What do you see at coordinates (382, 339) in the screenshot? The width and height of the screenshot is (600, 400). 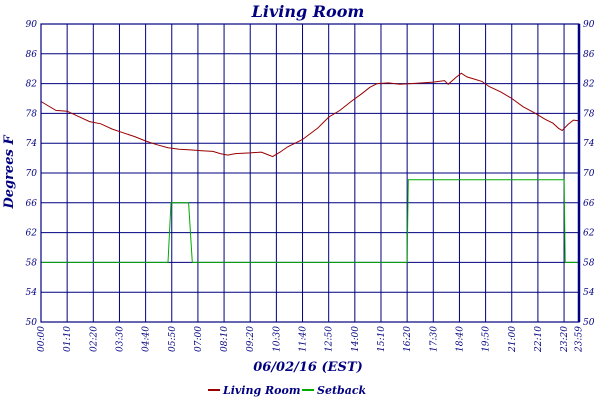 I see `x-tick-label: 15:10` at bounding box center [382, 339].